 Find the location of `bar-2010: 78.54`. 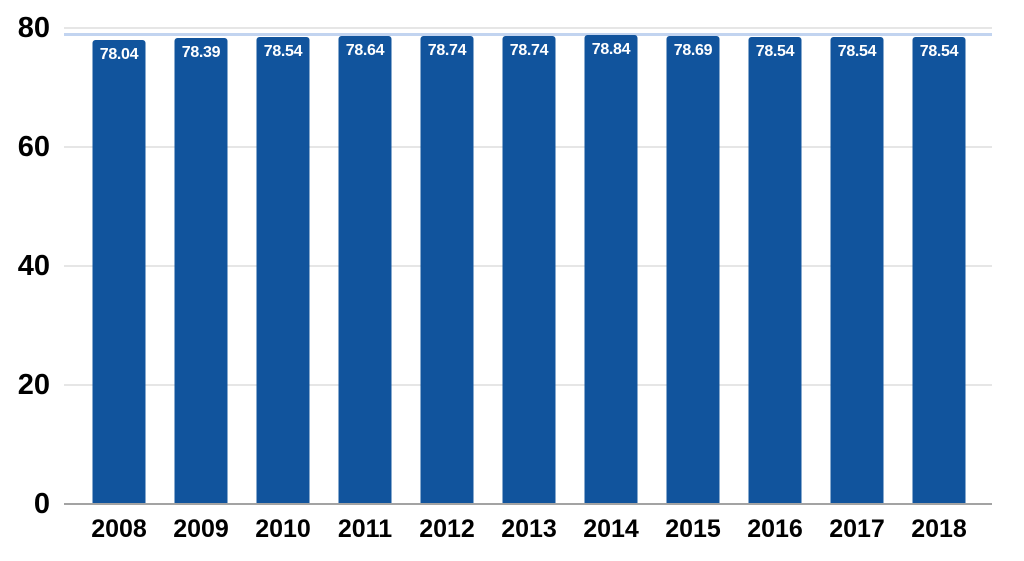

bar-2010: 78.54 is located at coordinates (283, 270).